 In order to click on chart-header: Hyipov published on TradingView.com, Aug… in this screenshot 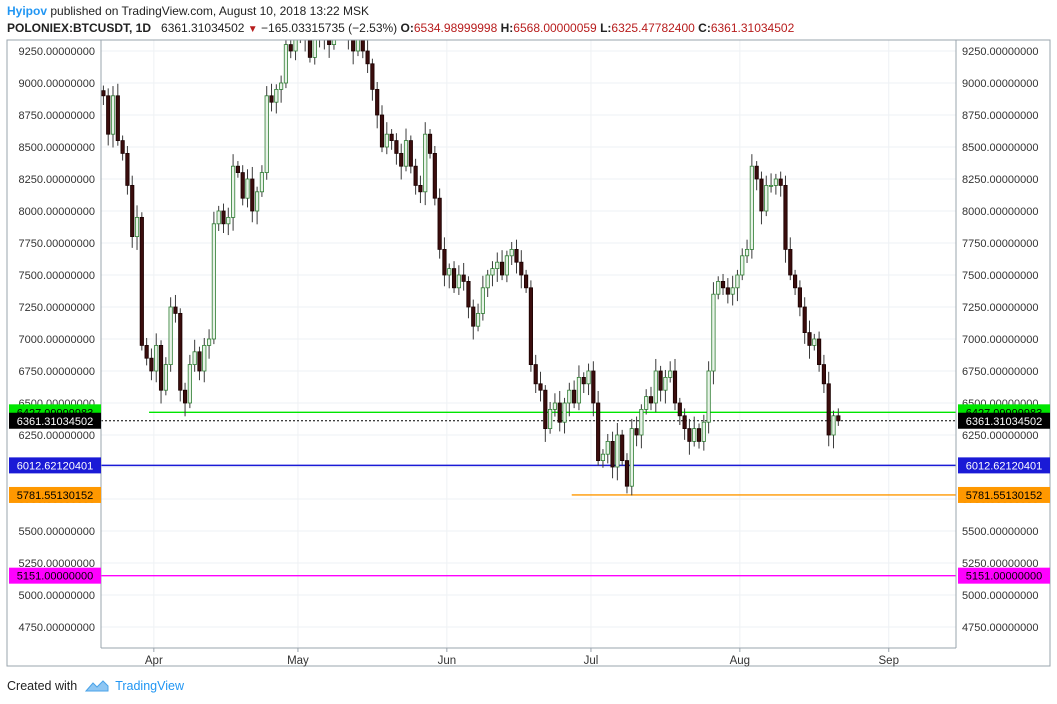, I will do `click(188, 11)`.